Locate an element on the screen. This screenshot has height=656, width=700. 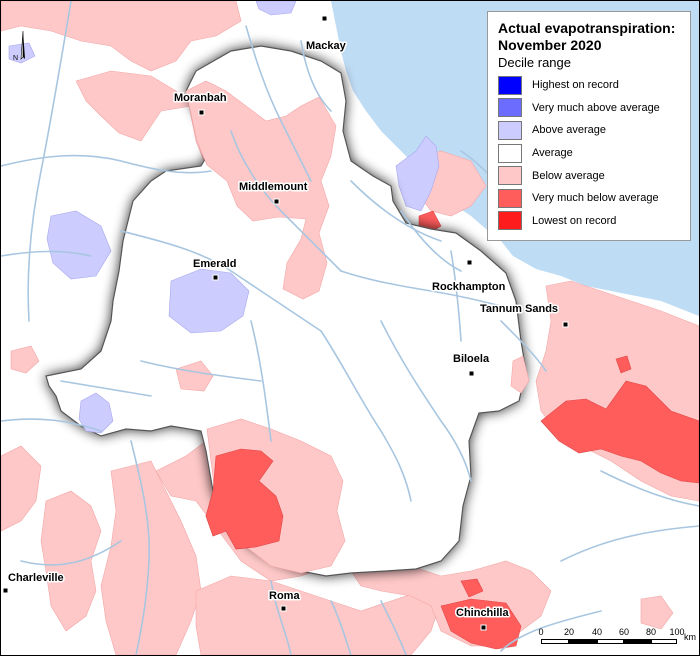
legend-label: Highest on record is located at coordinates (575, 85).